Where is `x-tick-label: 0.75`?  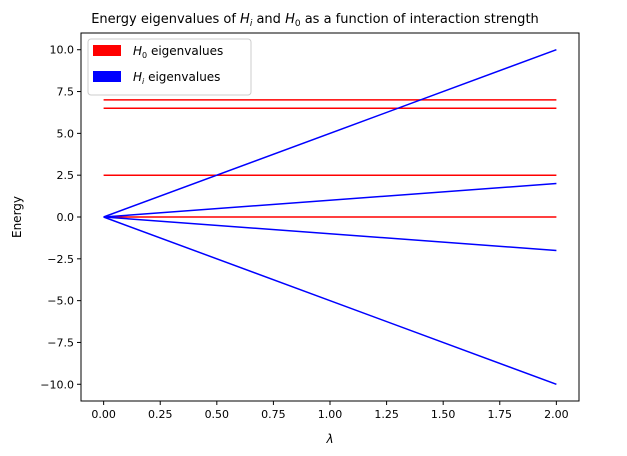 x-tick-label: 0.75 is located at coordinates (273, 414).